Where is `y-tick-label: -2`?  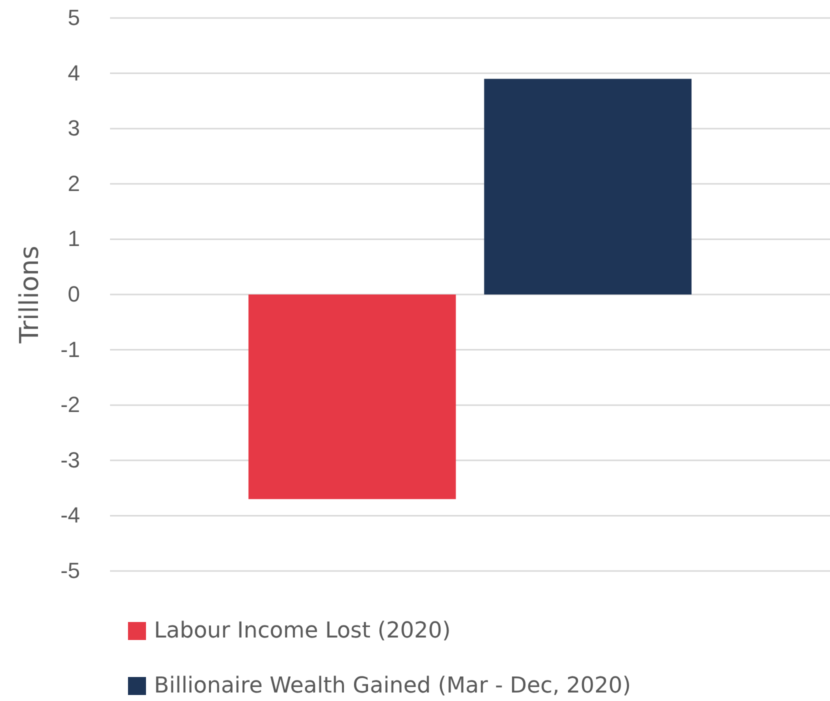 y-tick-label: -2 is located at coordinates (70, 405).